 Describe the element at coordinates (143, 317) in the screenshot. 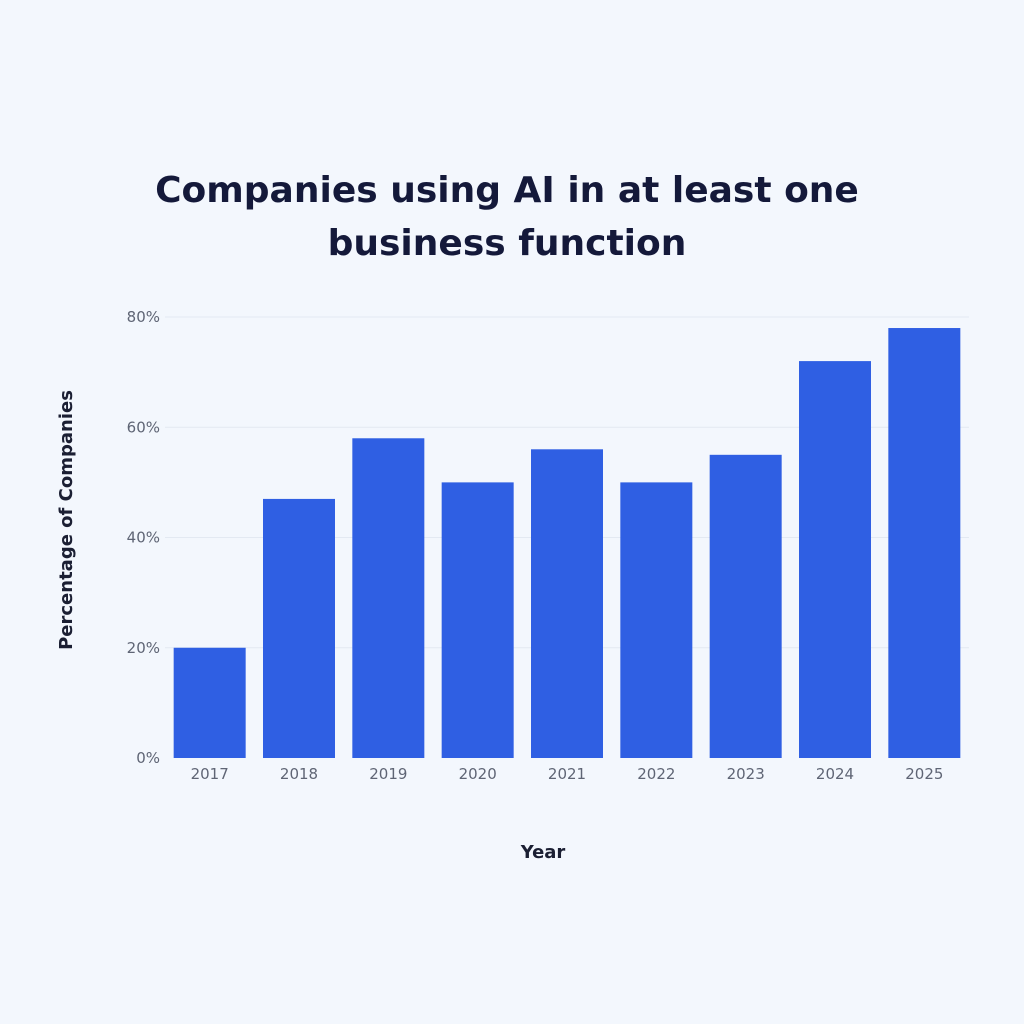

I see `y-tick-label: 80%` at that location.